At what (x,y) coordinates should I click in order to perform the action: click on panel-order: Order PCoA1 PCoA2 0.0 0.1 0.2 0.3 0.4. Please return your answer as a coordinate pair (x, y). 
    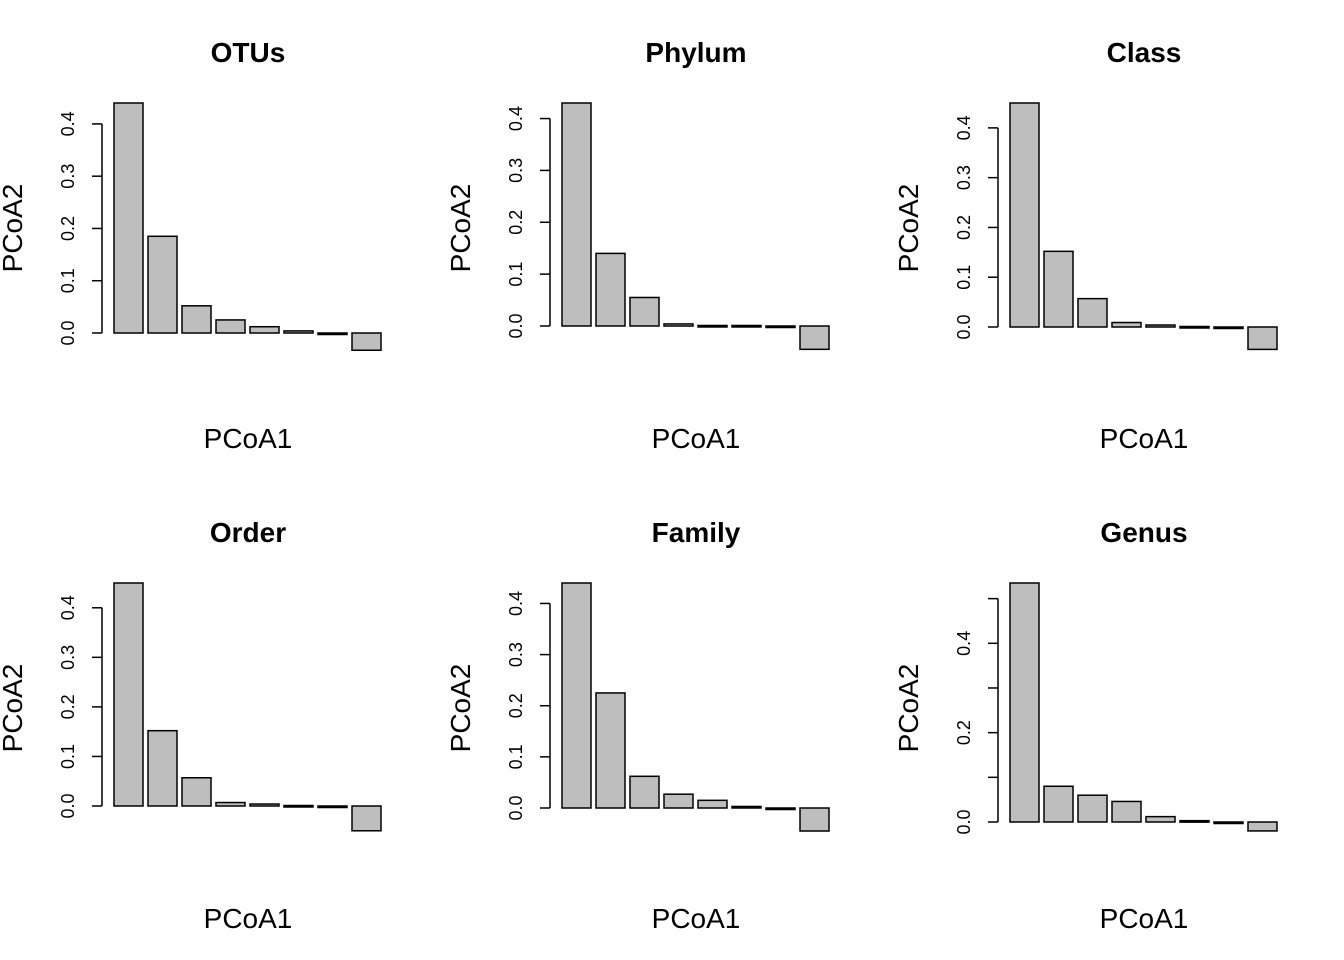
    Looking at the image, I should click on (191, 725).